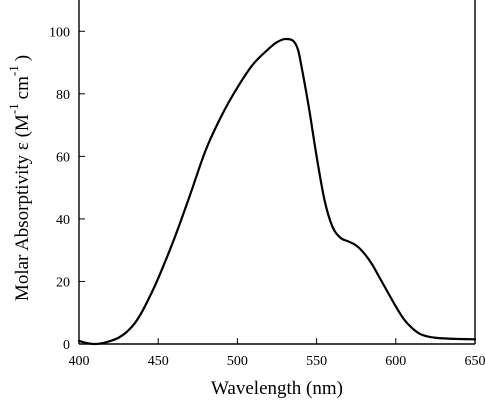 This screenshot has height=403, width=485. Describe the element at coordinates (63, 282) in the screenshot. I see `y-tick-label: 20` at that location.